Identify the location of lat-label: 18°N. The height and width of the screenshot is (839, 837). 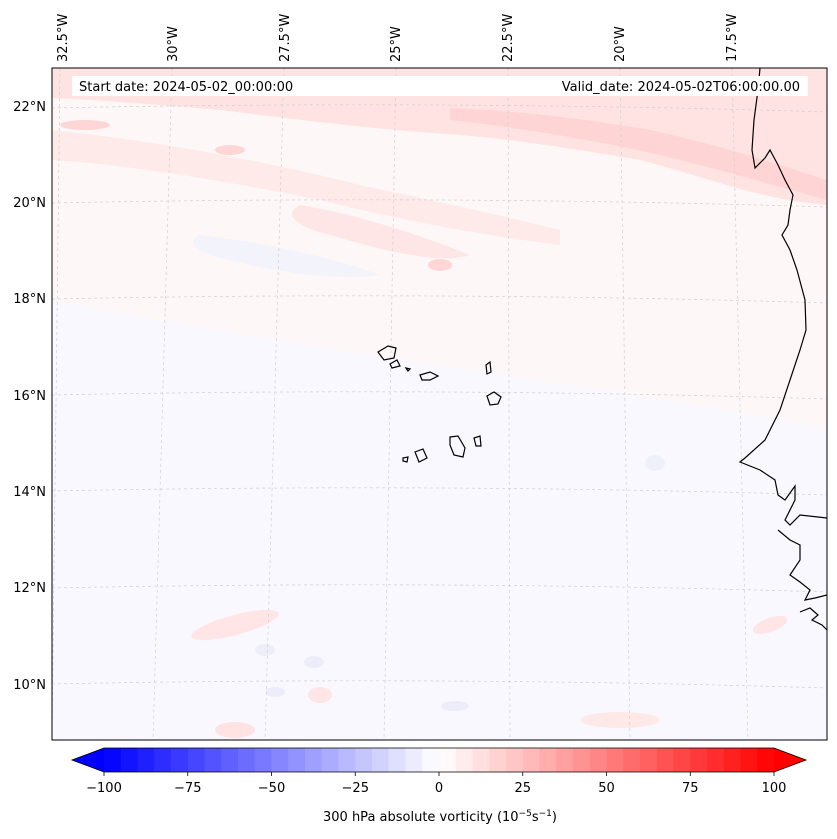
(29, 299).